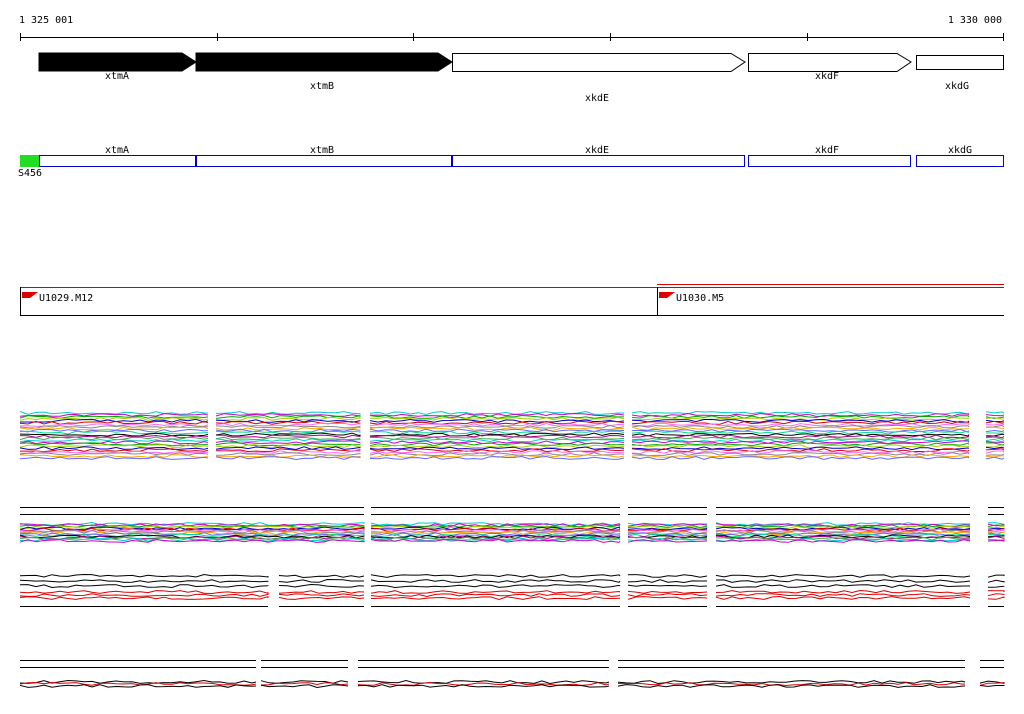  Describe the element at coordinates (29, 161) in the screenshot. I see `marker-box` at that location.